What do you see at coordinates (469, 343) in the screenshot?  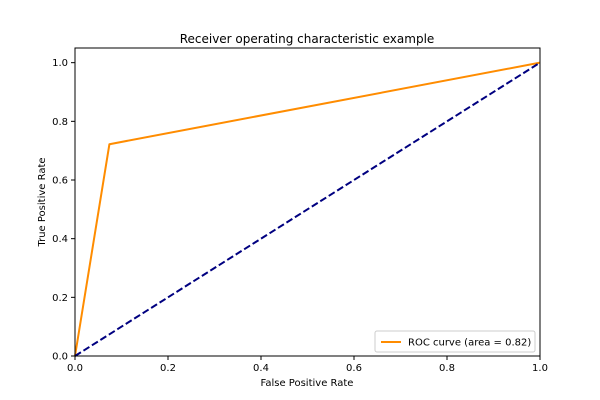 I see `legend-label-roc-curve: ROC curve (area = 0.82)` at bounding box center [469, 343].